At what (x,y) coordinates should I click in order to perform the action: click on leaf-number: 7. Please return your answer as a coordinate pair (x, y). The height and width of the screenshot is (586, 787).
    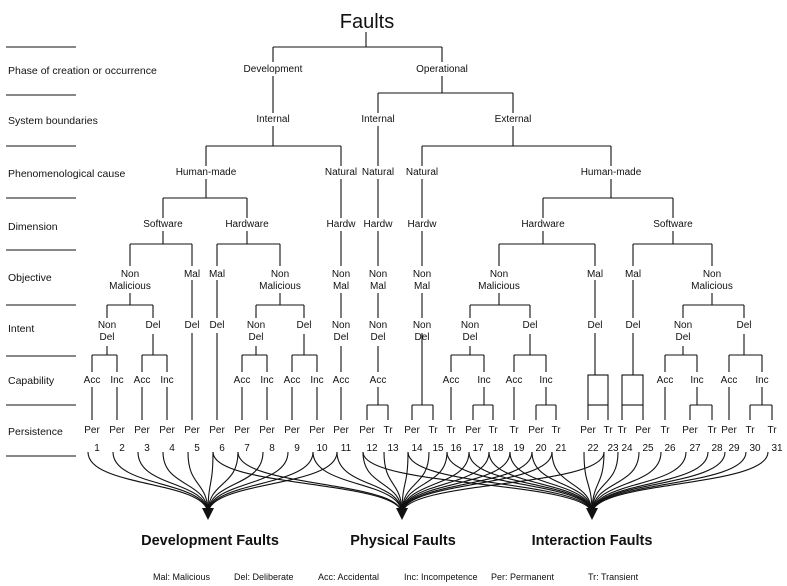
    Looking at the image, I should click on (247, 448).